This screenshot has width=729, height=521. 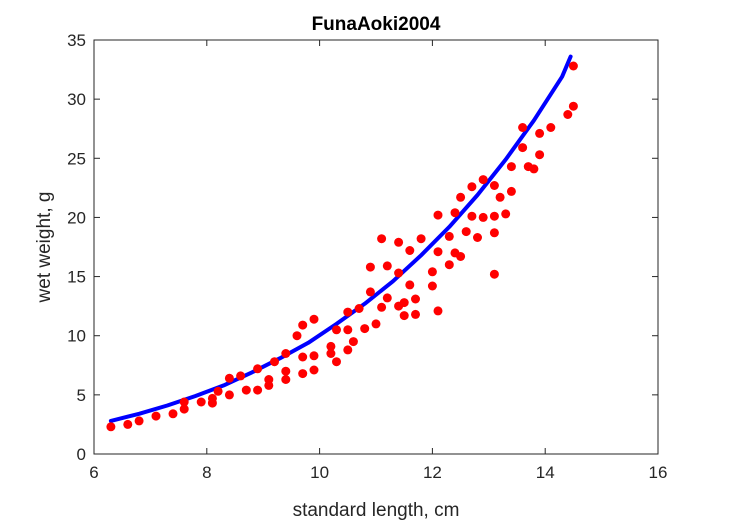 I want to click on y-tick-label: 10, so click(x=76, y=336).